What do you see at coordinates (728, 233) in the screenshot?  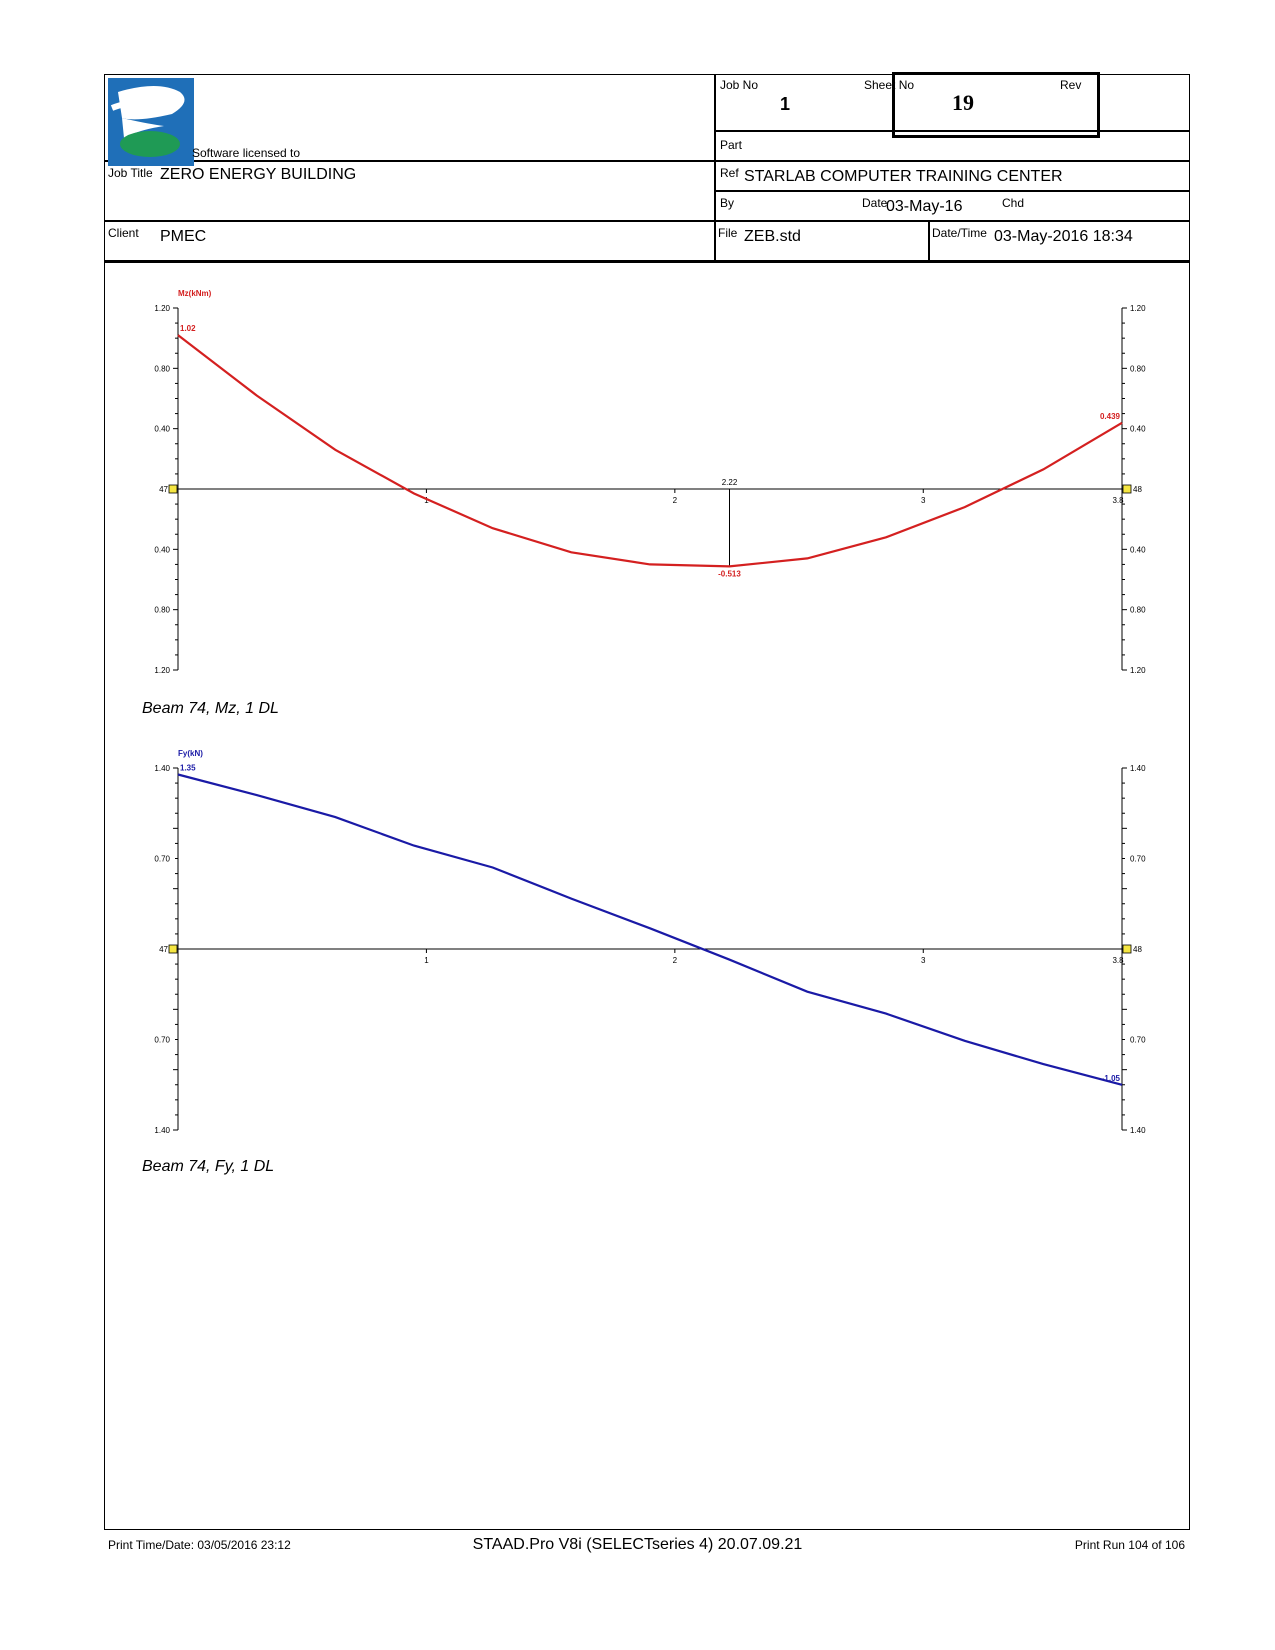 I see `file-label: File` at bounding box center [728, 233].